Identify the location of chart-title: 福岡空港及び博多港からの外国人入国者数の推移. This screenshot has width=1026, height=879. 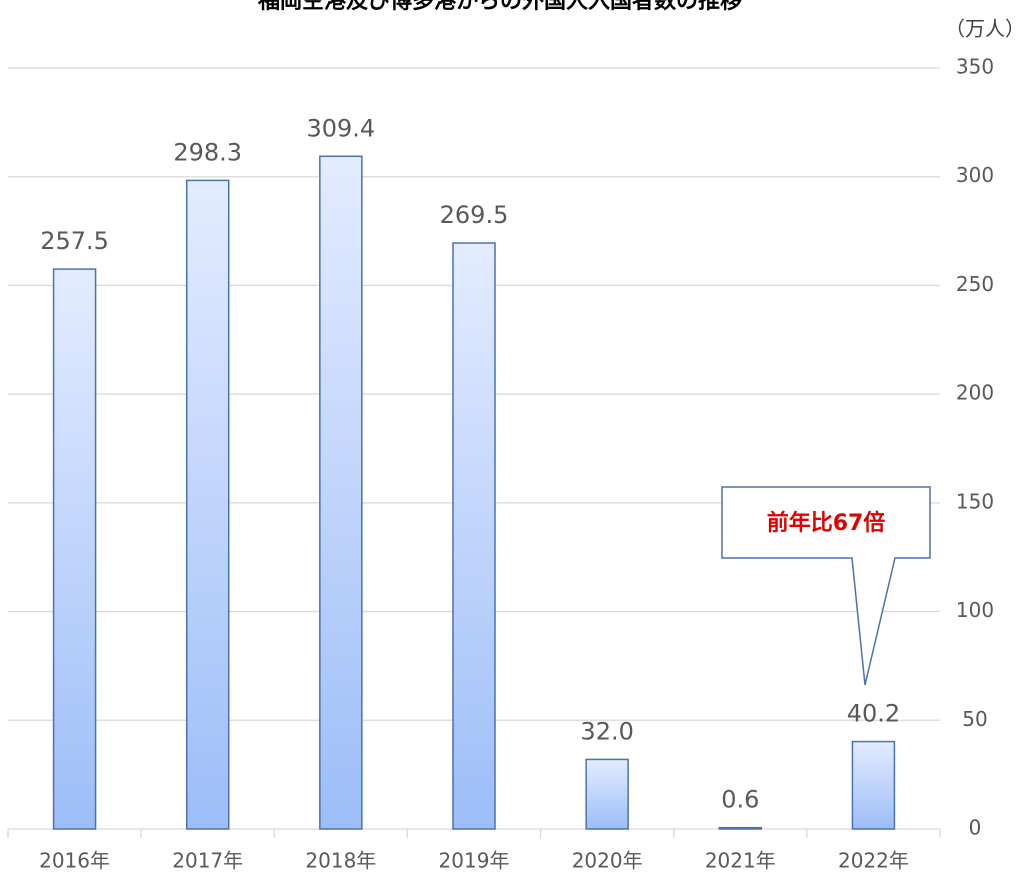
(499, 7).